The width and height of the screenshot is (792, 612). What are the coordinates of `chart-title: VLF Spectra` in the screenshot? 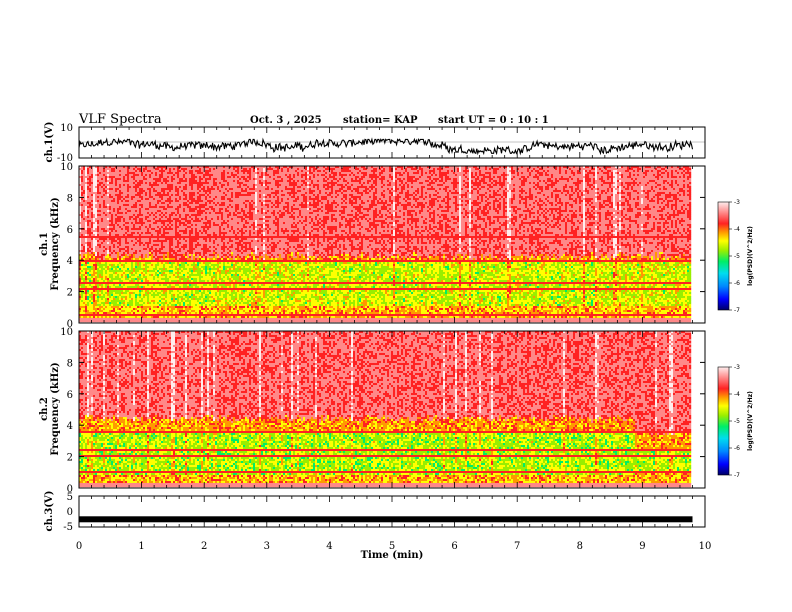 It's located at (120, 119).